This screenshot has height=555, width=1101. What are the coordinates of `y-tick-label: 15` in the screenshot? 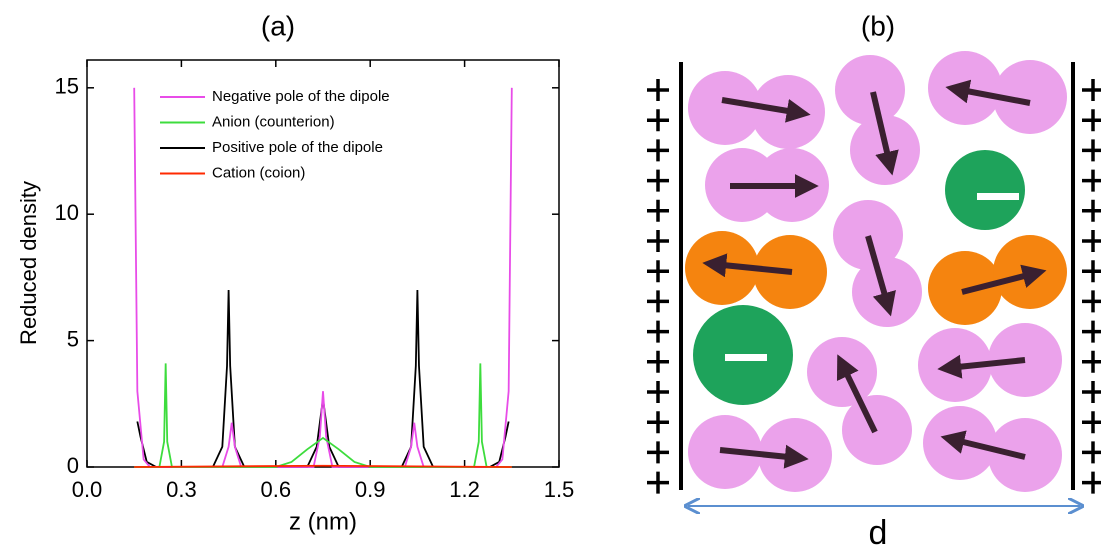 It's located at (67, 86).